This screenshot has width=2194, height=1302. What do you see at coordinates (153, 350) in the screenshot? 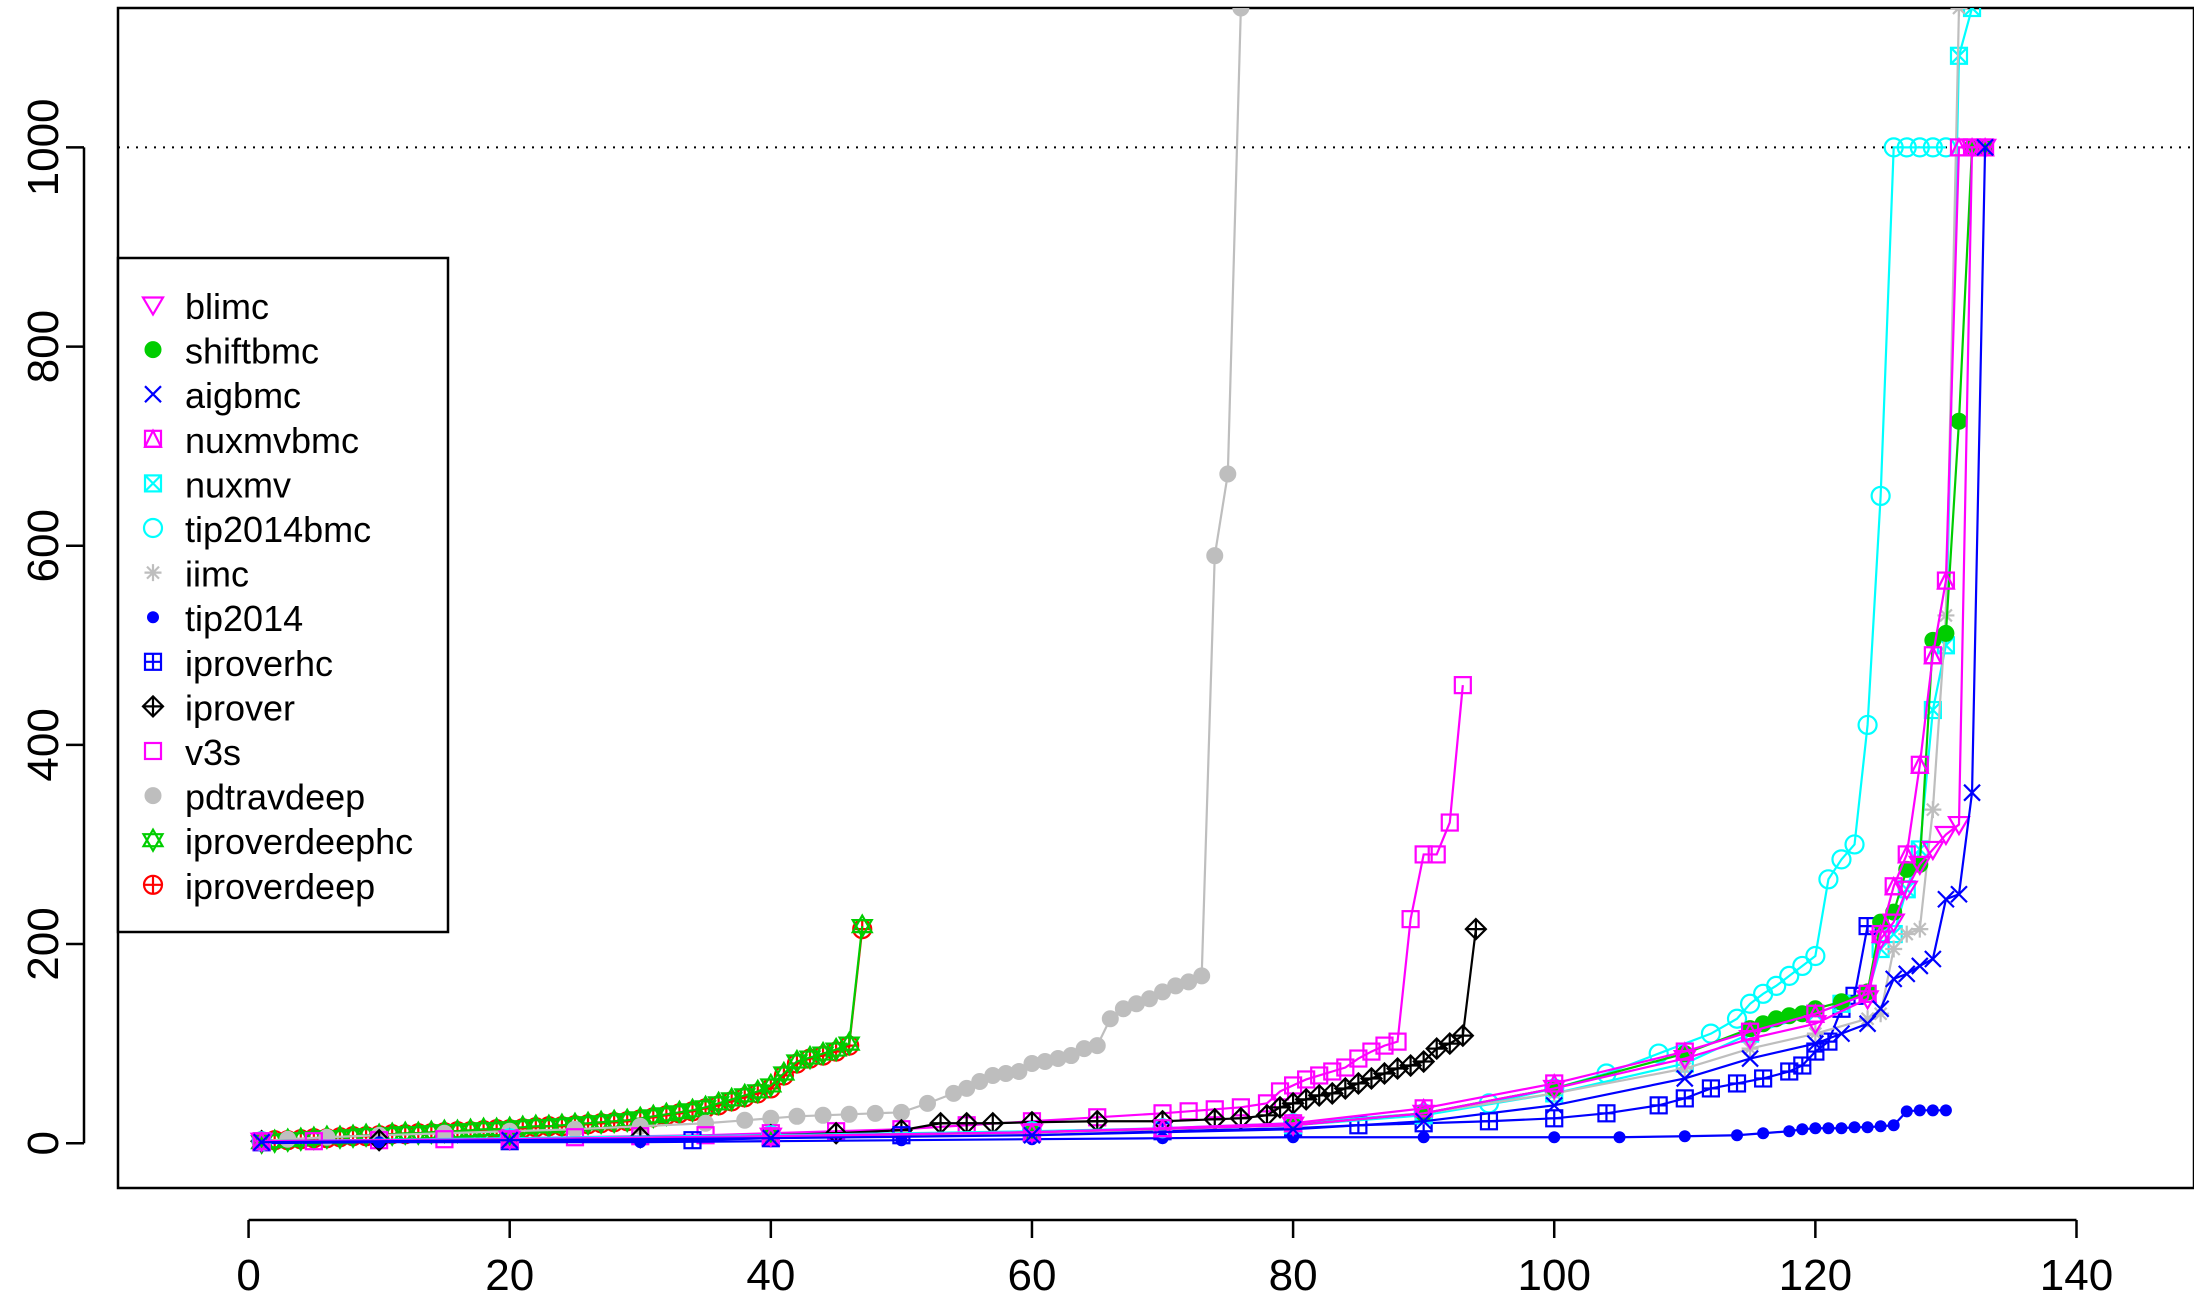
I see `legend-marker-shiftbmc` at bounding box center [153, 350].